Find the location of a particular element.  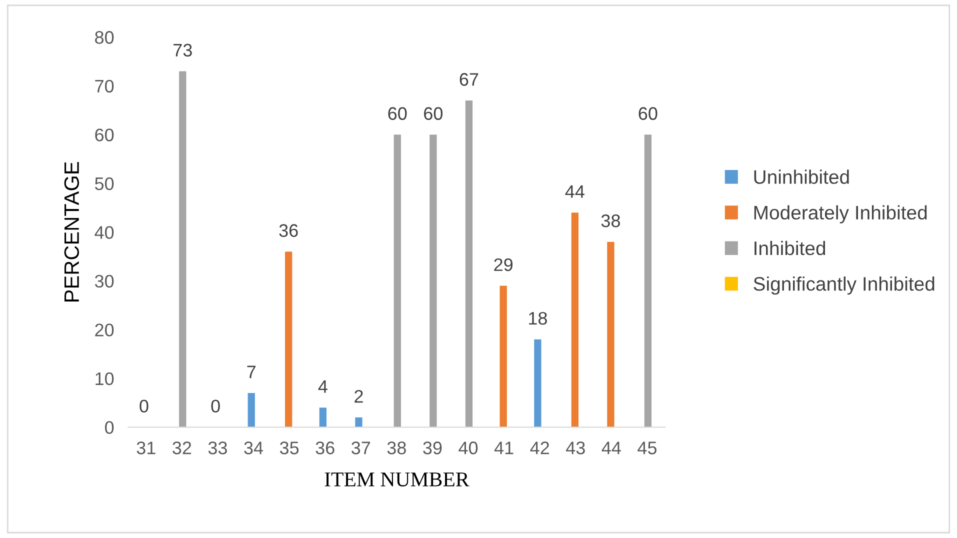

x-tick-label: 34 is located at coordinates (254, 448).